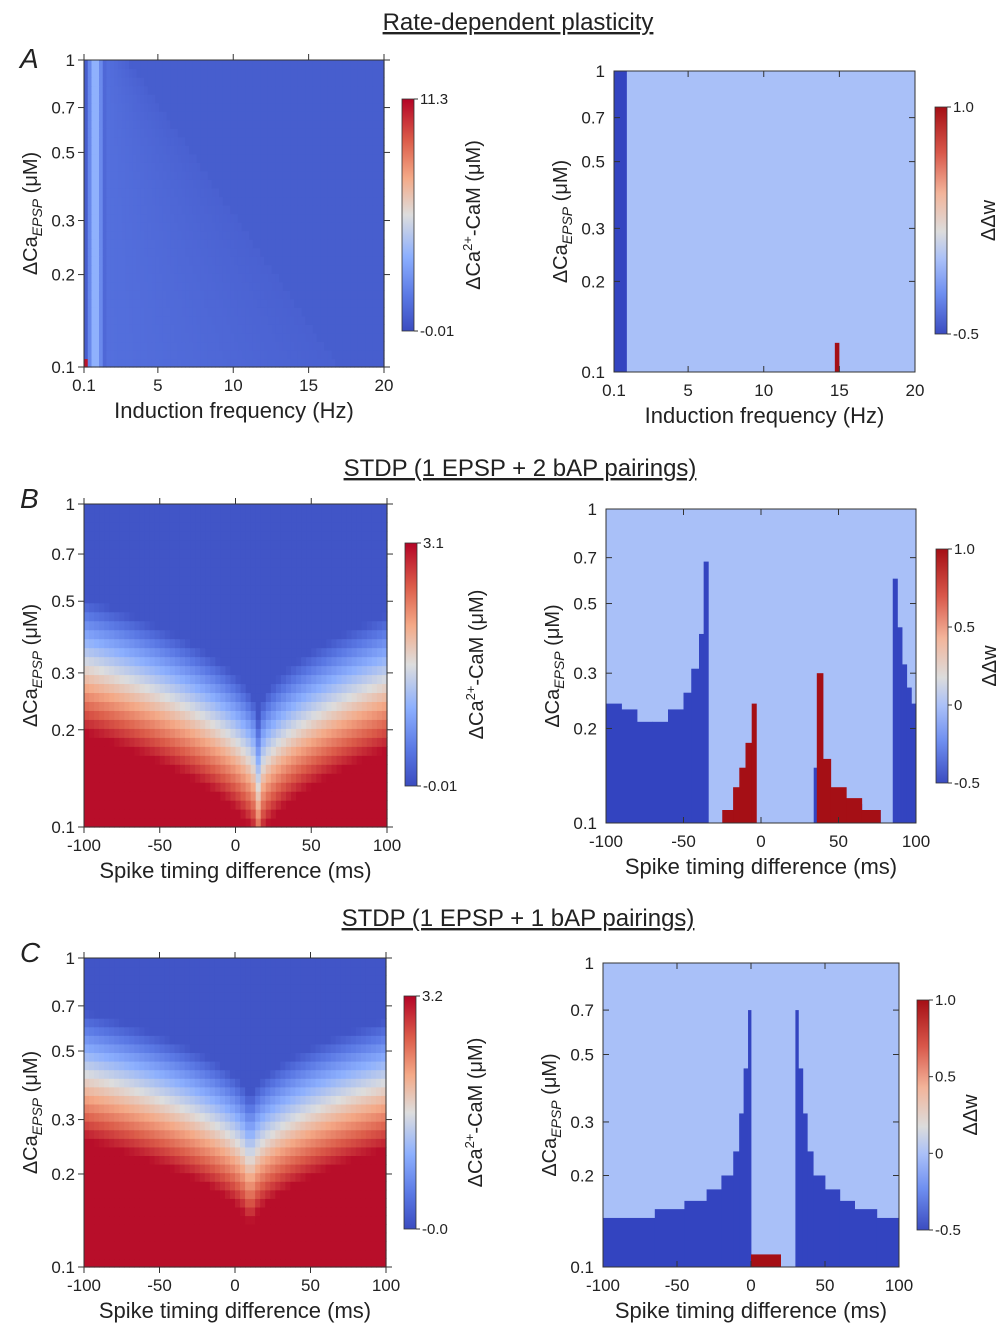 The image size is (1006, 1327). I want to click on y-tick-label: 0.3, so click(63, 221).